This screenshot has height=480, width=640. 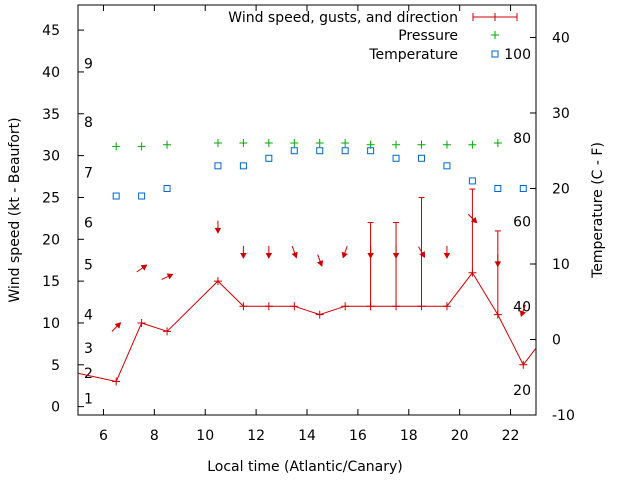 What do you see at coordinates (522, 223) in the screenshot?
I see `fahrenheit-label: 60` at bounding box center [522, 223].